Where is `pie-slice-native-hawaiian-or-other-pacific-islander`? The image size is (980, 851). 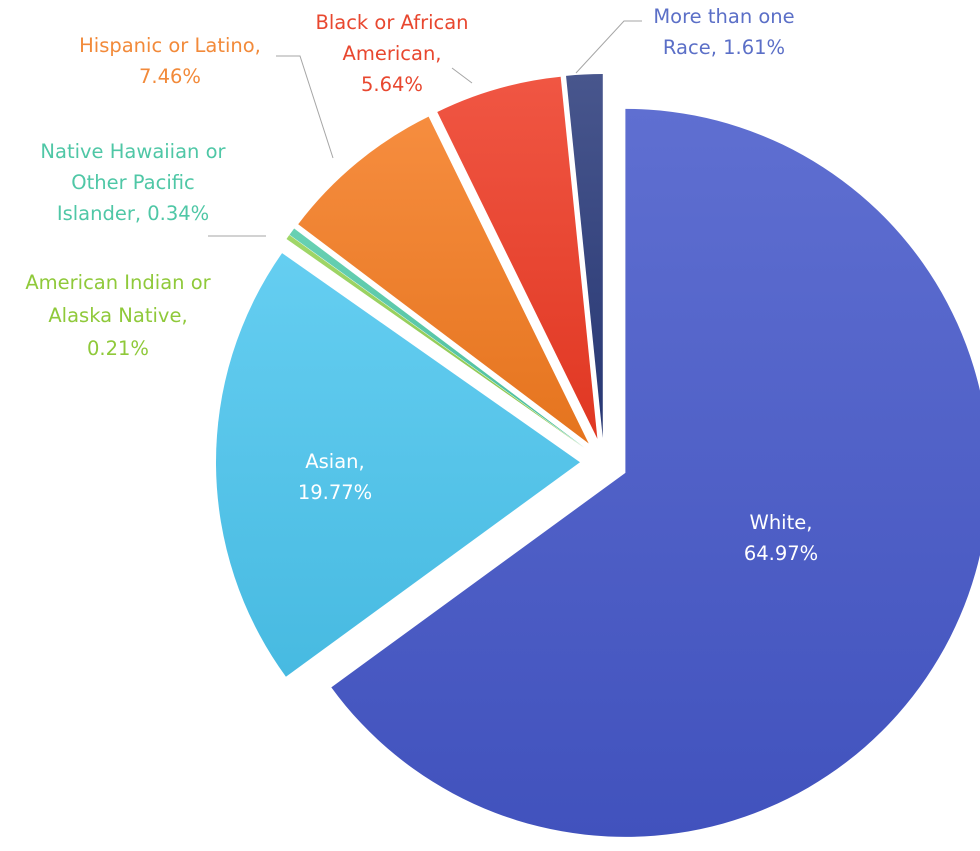
pie-slice-native-hawaiian-or-other-pacific-islander is located at coordinates (437, 338).